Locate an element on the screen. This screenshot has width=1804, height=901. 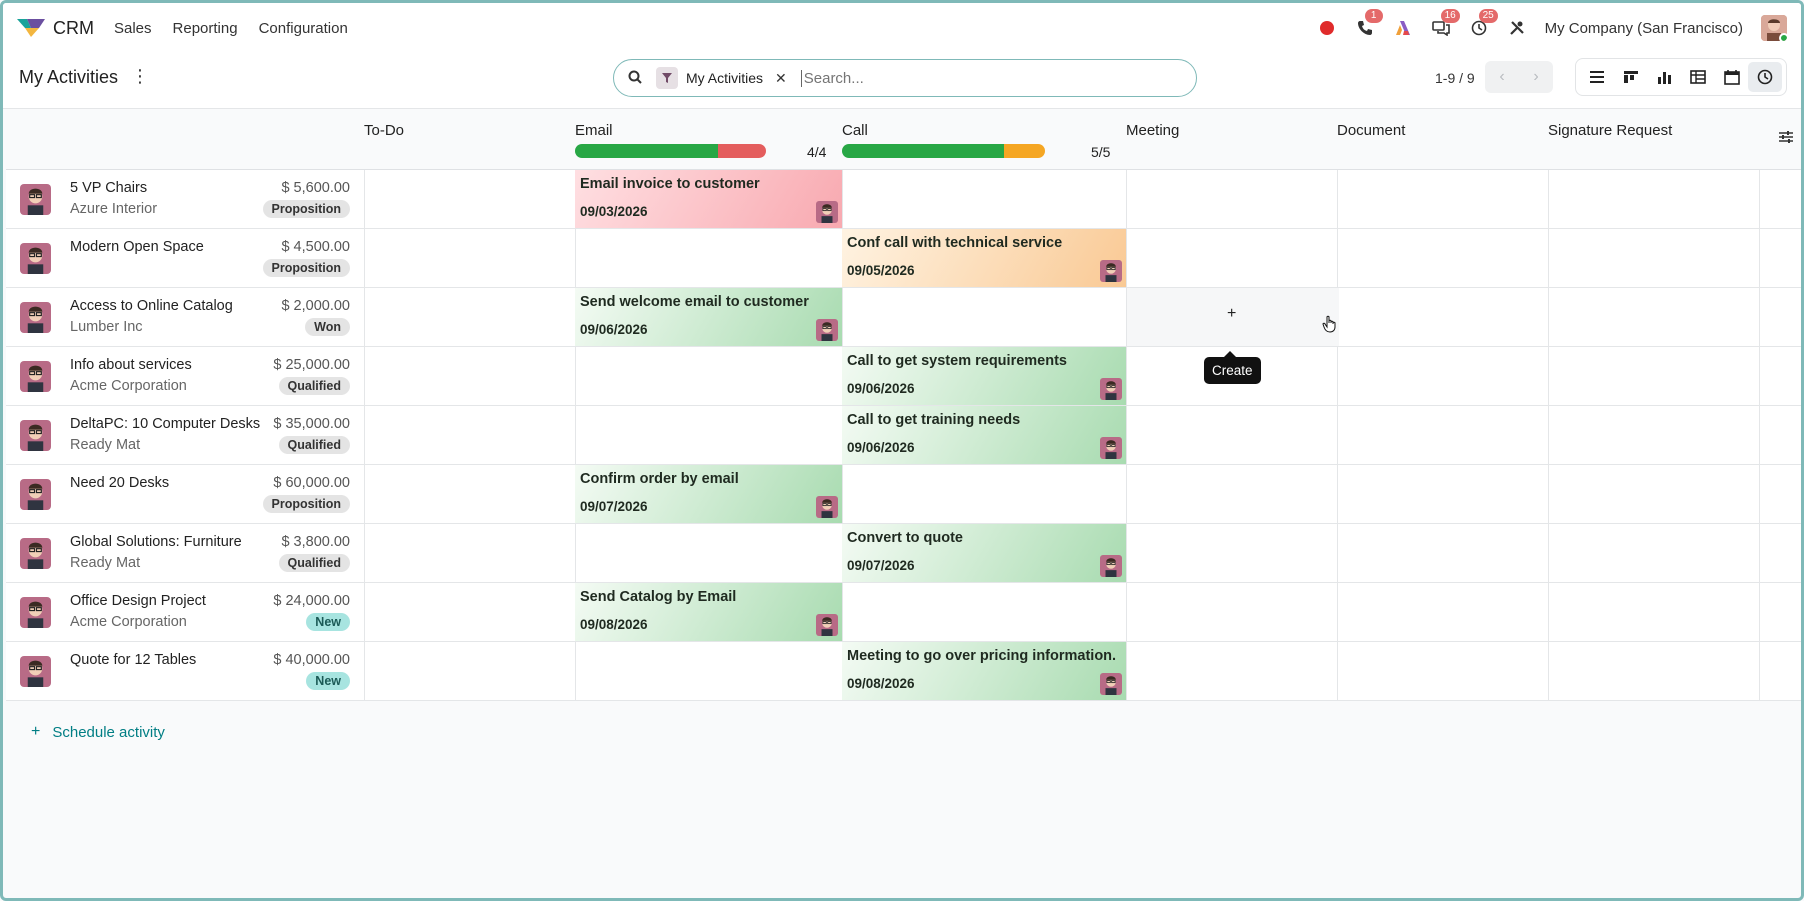
ai-icon is located at coordinates (1403, 28).